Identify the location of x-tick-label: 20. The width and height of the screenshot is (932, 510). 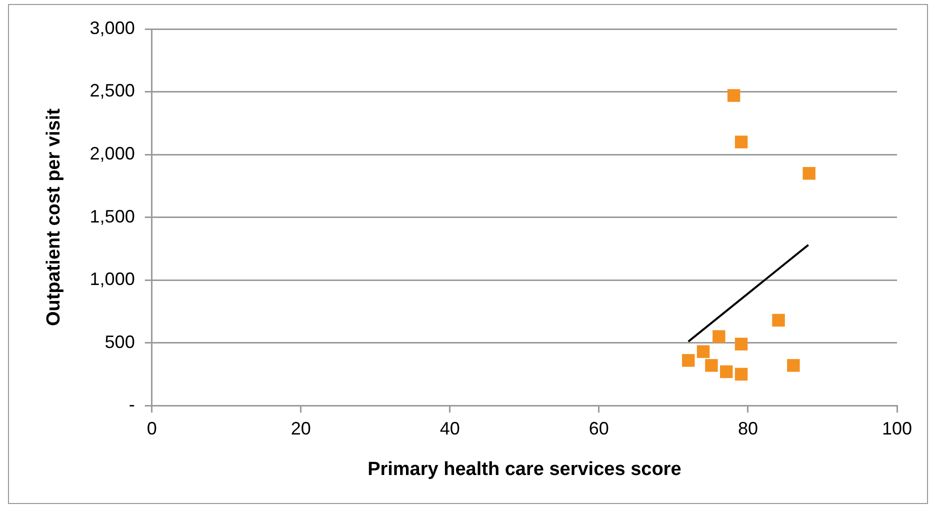
(300, 428).